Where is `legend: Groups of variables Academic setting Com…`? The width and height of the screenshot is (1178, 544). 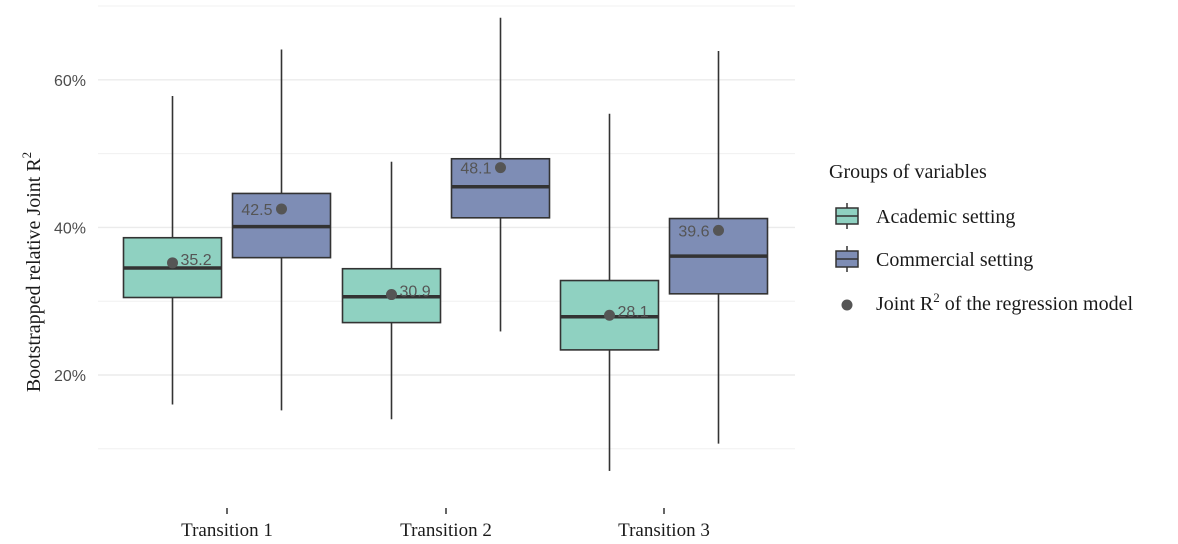 legend: Groups of variables Academic setting Com… is located at coordinates (981, 238).